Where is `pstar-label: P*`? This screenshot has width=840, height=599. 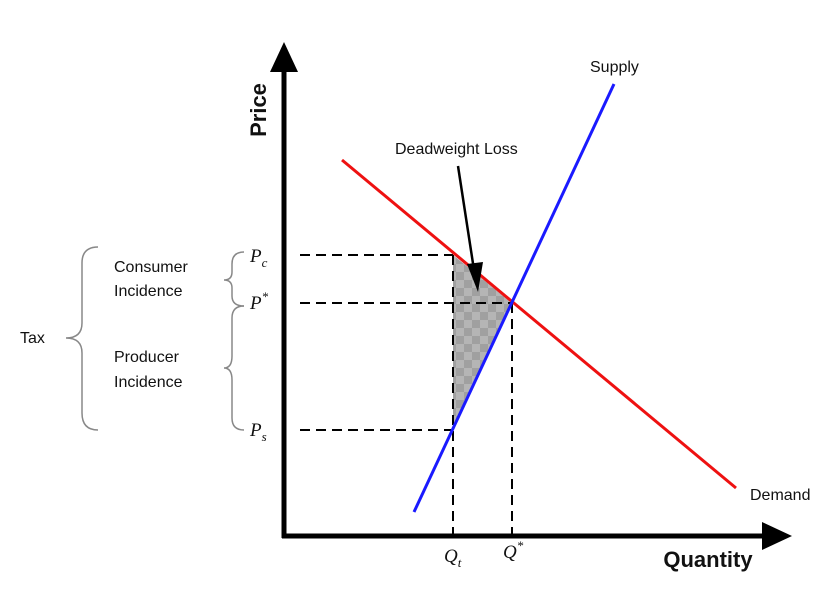 pstar-label: P* is located at coordinates (259, 301).